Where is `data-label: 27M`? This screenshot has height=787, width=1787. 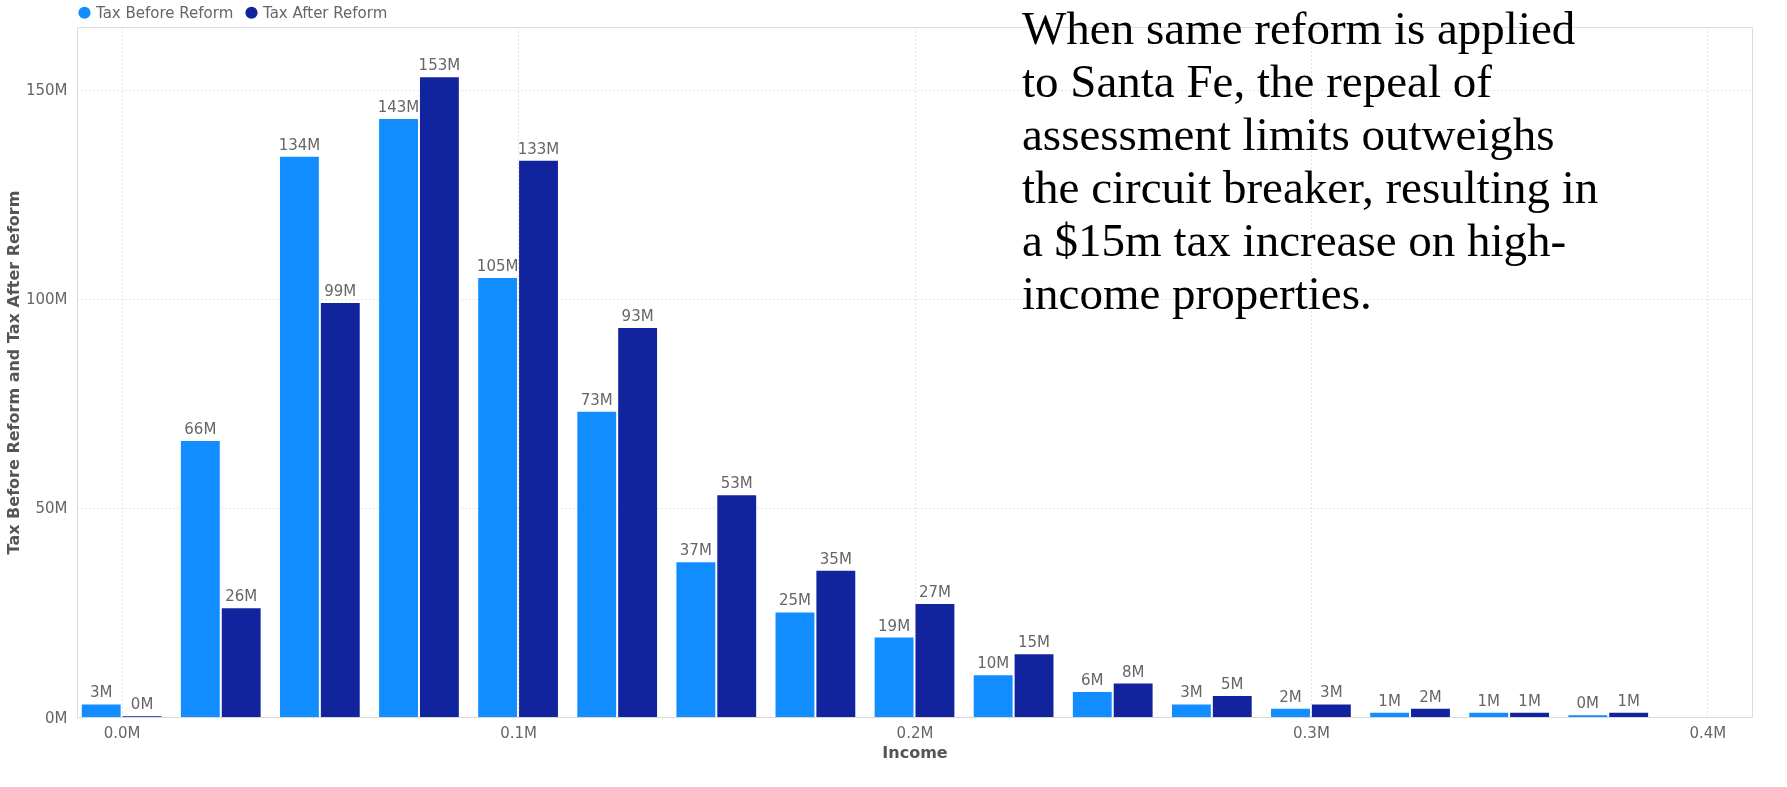 data-label: 27M is located at coordinates (934, 592).